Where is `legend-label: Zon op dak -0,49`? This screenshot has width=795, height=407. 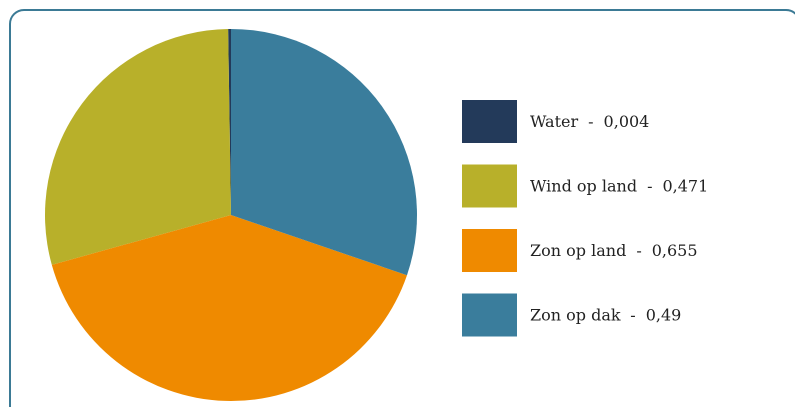
legend-label: Zon op dak -0,49 is located at coordinates (605, 314).